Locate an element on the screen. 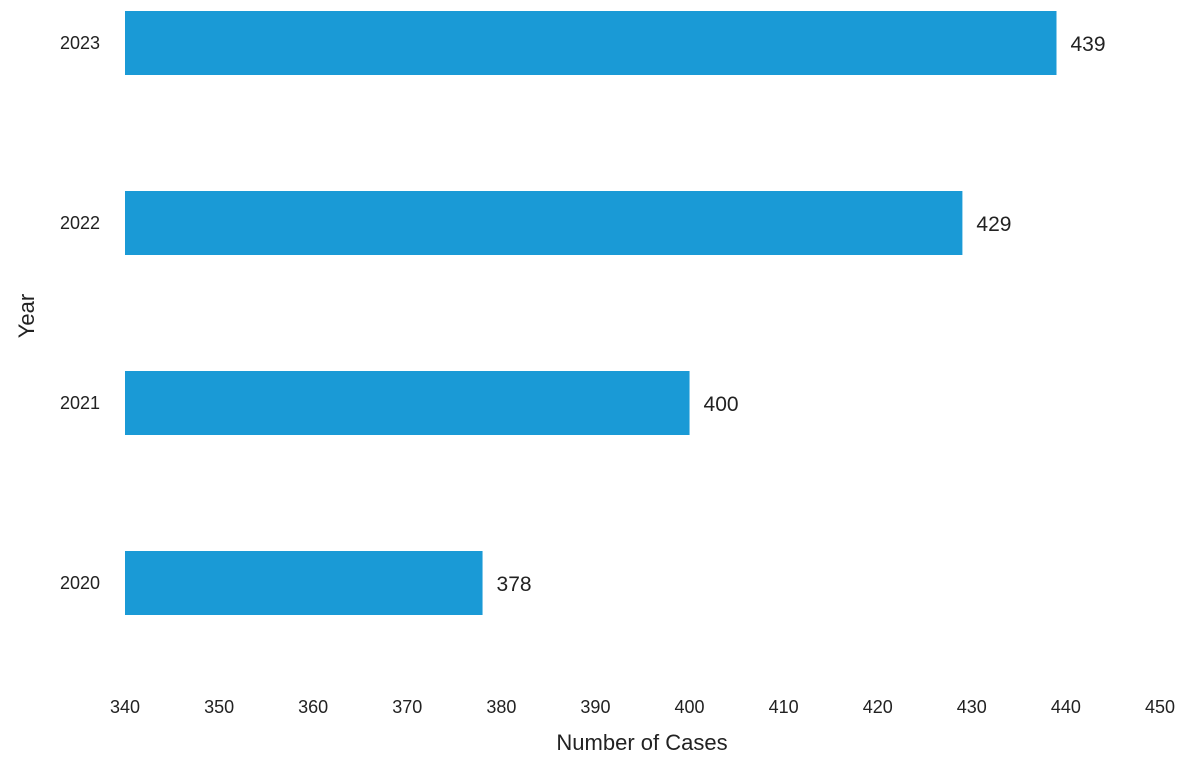 The image size is (1194, 759). y-axis-title: Year is located at coordinates (26, 316).